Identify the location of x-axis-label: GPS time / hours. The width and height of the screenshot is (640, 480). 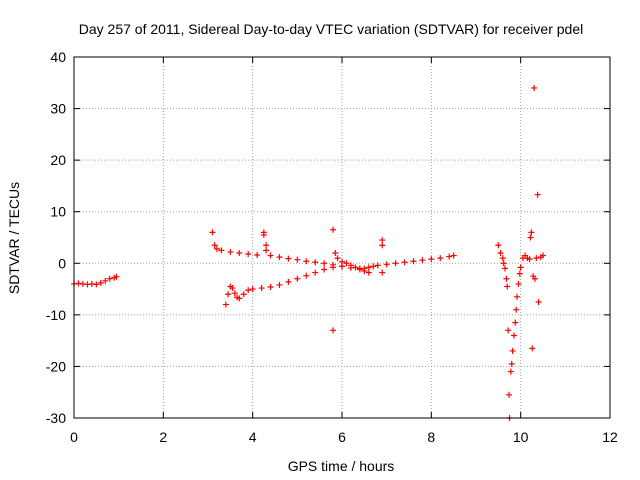
(341, 466).